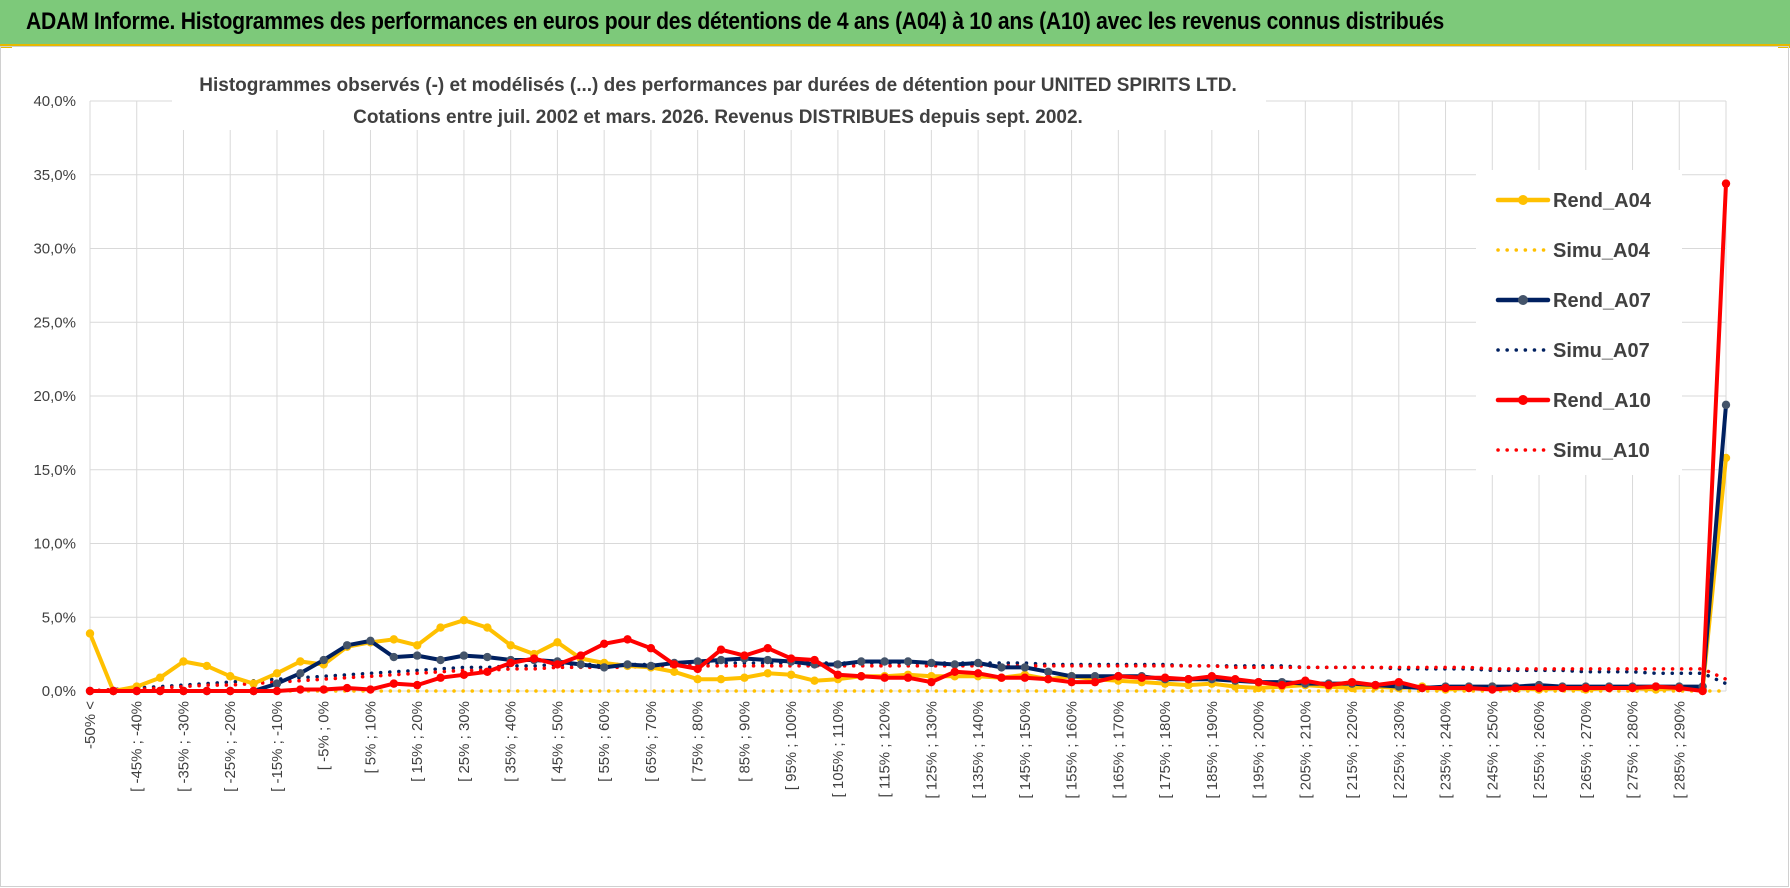  I want to click on legend-item-rend-a04: Rend_A04, so click(1573, 201).